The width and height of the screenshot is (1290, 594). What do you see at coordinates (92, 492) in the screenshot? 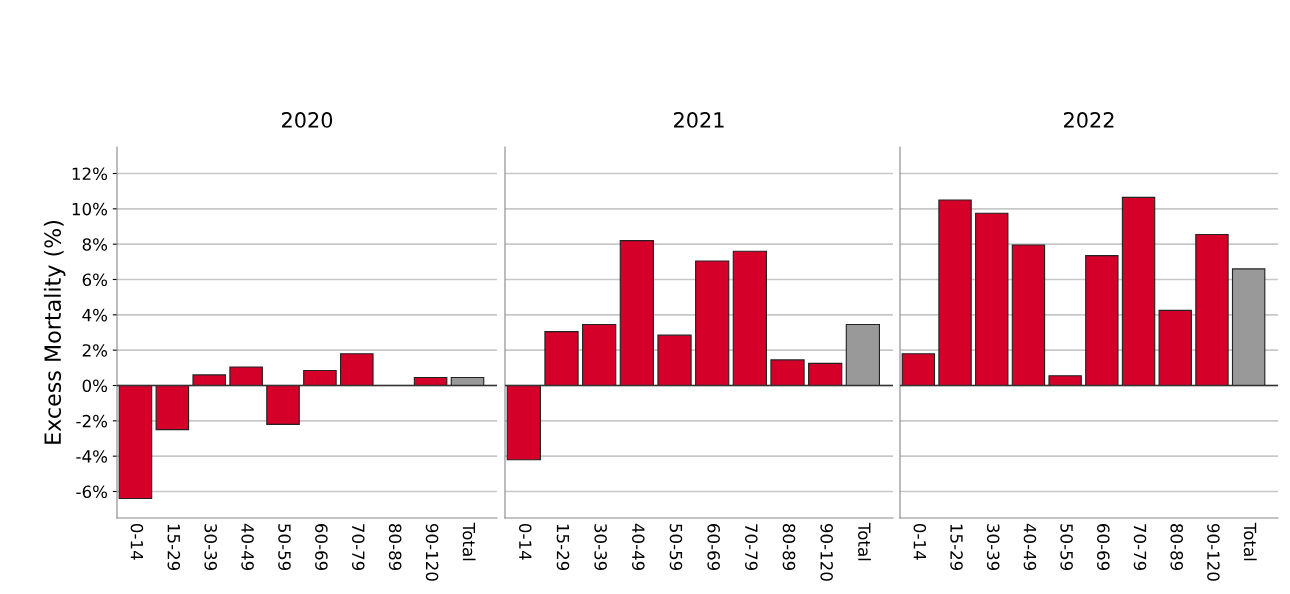
I see `y-tick-label: -6%` at bounding box center [92, 492].